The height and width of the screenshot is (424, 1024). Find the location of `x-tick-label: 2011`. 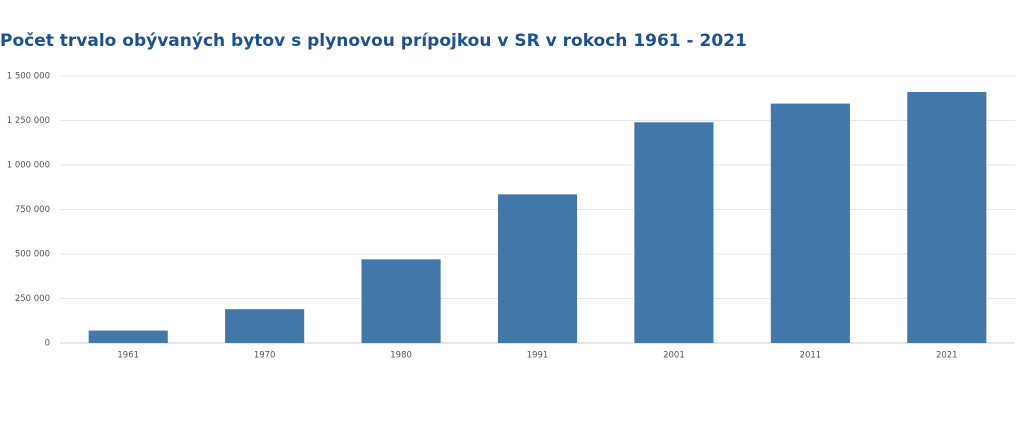

x-tick-label: 2011 is located at coordinates (811, 356).